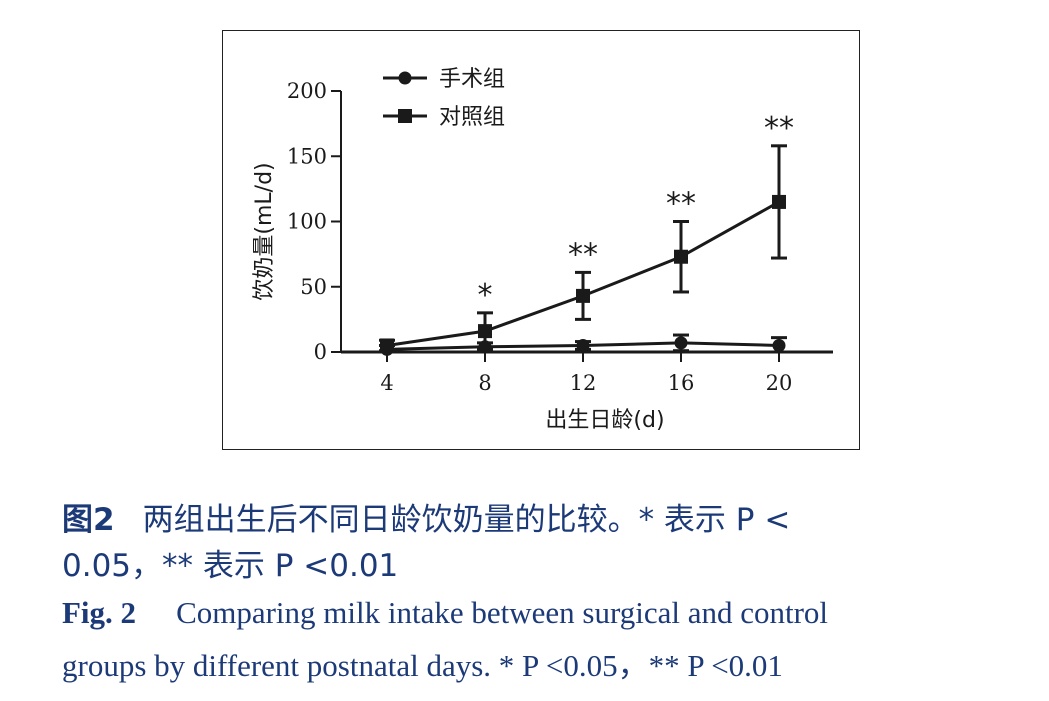 This screenshot has width=1049, height=701. What do you see at coordinates (484, 383) in the screenshot?
I see `x-tick-label: 8` at bounding box center [484, 383].